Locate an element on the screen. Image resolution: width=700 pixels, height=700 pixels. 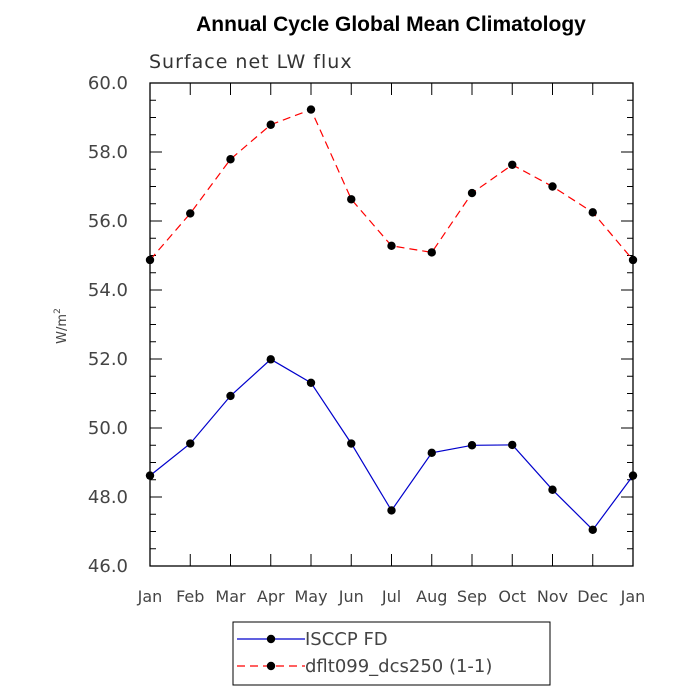
y-tick-label: 60.0 is located at coordinates (108, 83).